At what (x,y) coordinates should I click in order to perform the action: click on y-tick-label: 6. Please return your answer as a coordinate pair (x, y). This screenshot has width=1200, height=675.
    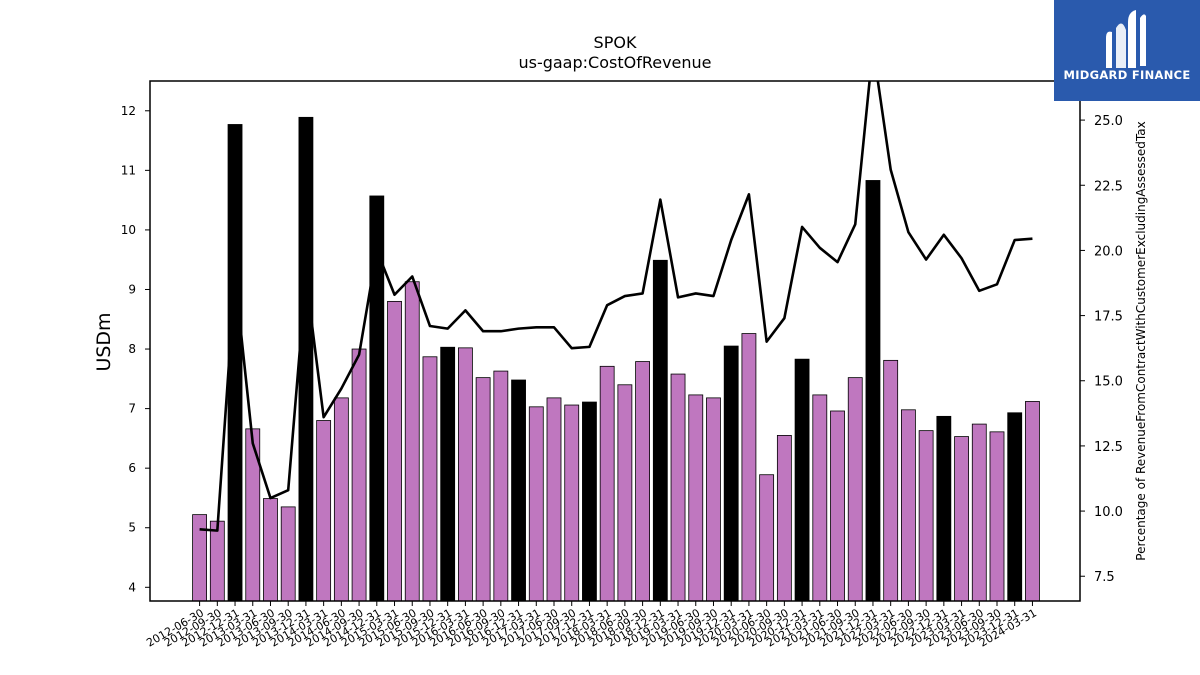
    Looking at the image, I should click on (132, 468).